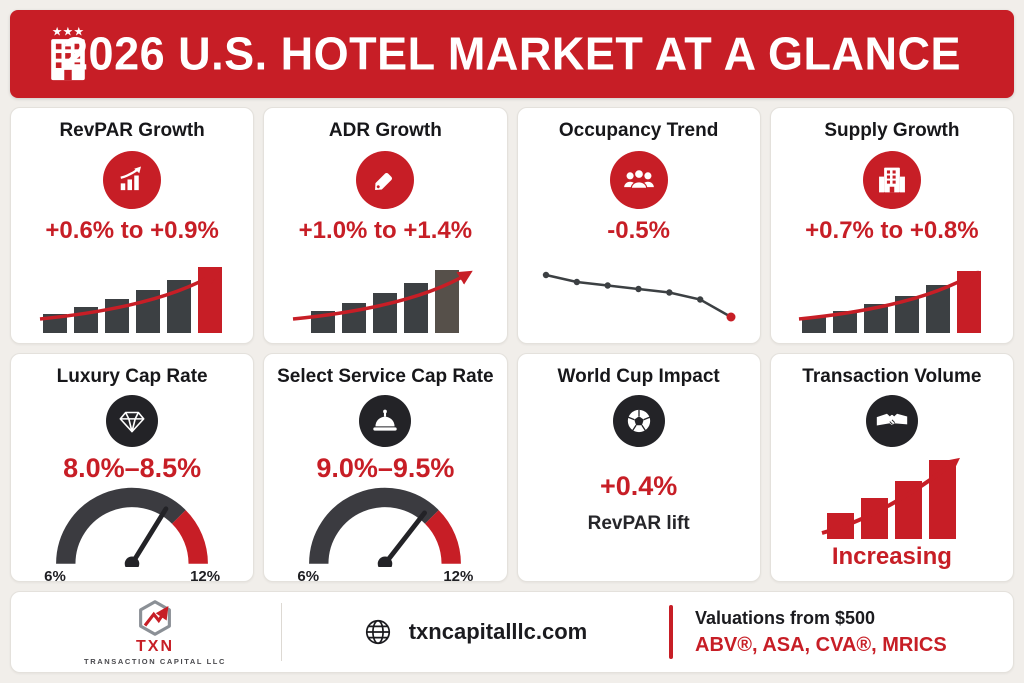 Image resolution: width=1024 pixels, height=683 pixels. I want to click on world-cup-impact-value: +0.4%, so click(638, 486).